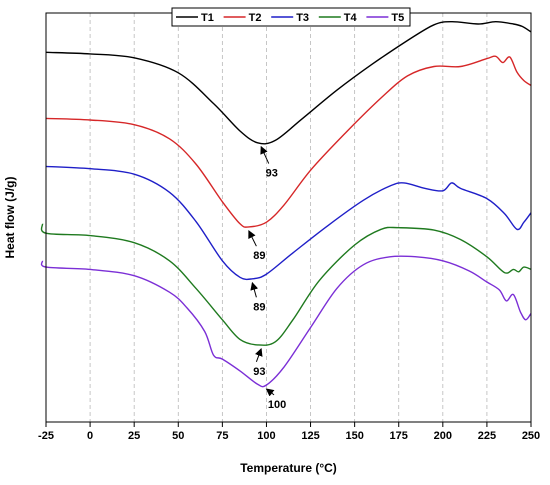 Image resolution: width=550 pixels, height=485 pixels. I want to click on x-tick-label: 100, so click(266, 436).